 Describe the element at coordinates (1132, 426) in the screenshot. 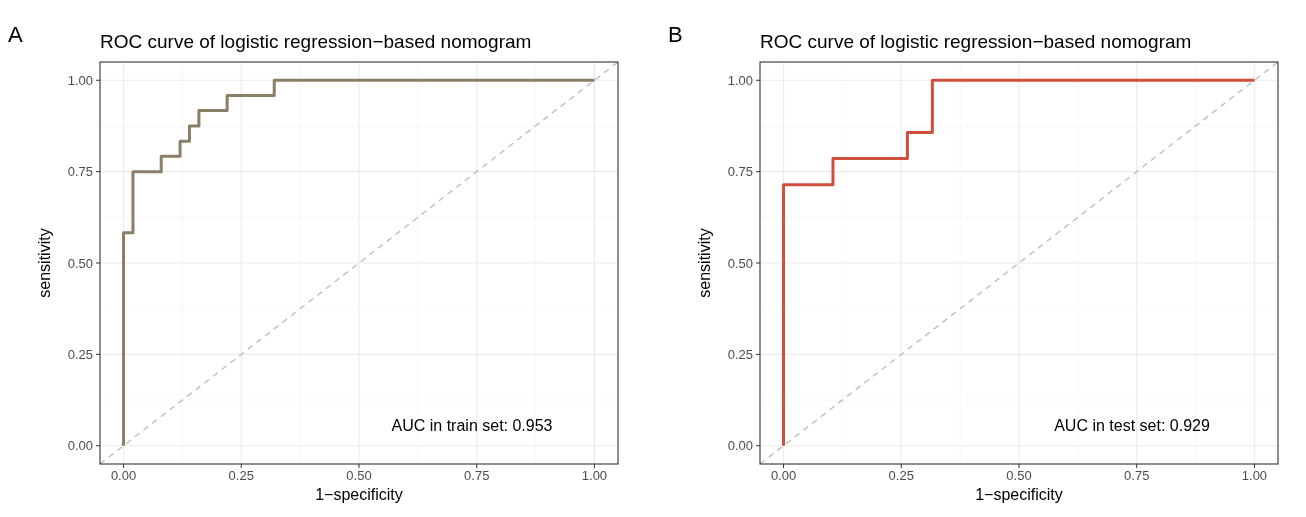

I see `annotation: AUC in test set: 0.929` at that location.